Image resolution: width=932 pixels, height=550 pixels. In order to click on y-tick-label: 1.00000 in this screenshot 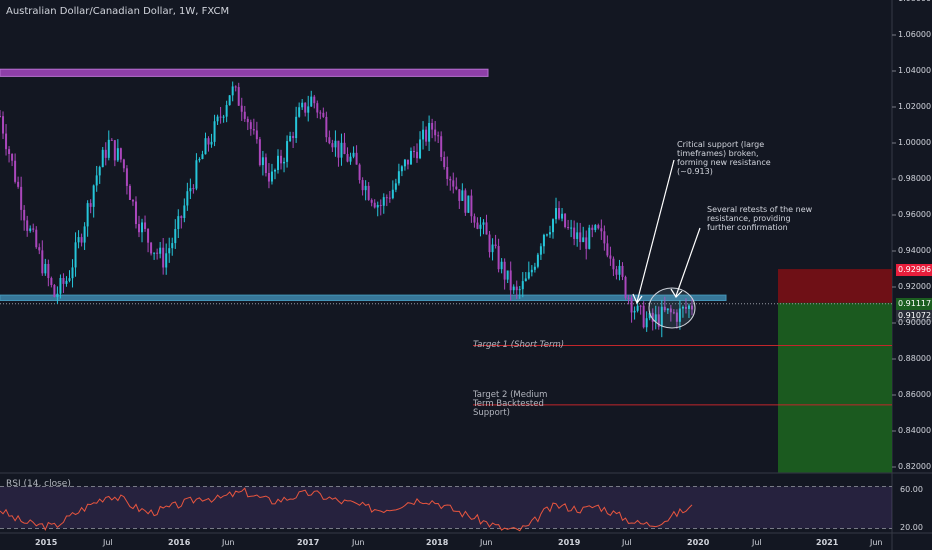, I will do `click(915, 142)`.